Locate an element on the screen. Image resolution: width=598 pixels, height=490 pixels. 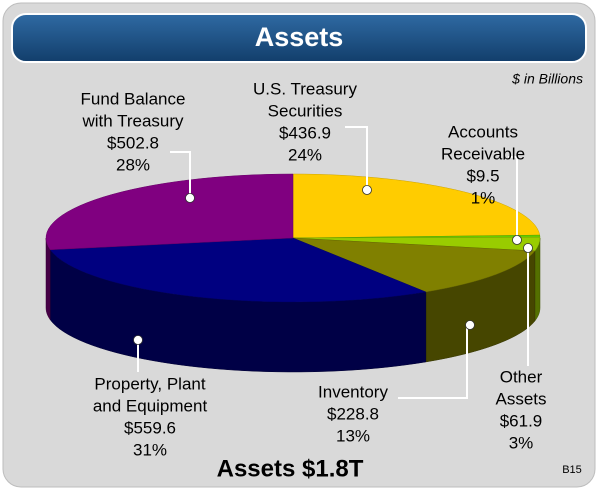
subtitle: $ in Billions is located at coordinates (547, 79).